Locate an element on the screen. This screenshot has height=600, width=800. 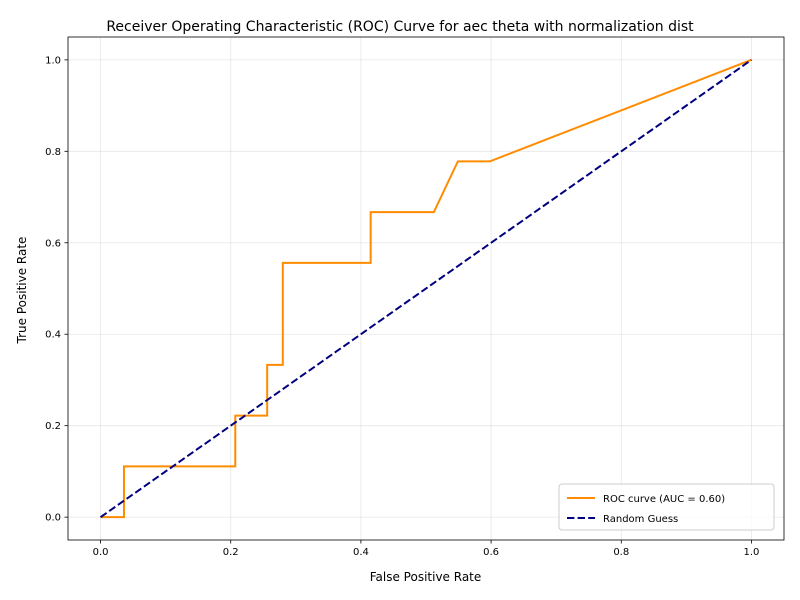
x-tick-label: 1.0 is located at coordinates (752, 552).